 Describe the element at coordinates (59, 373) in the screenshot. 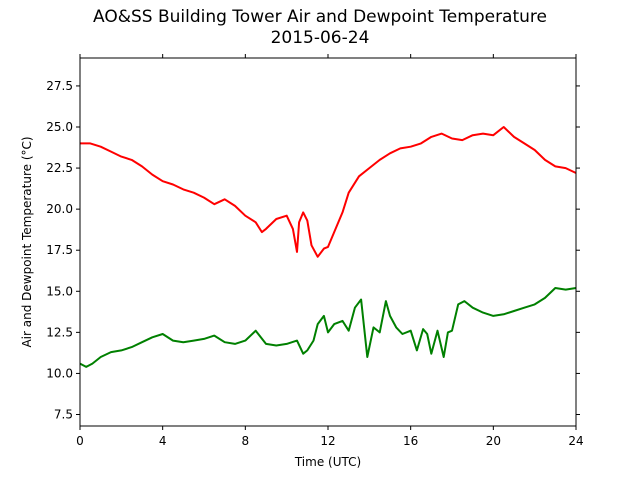

I see `y-tick-label: 10.0` at that location.